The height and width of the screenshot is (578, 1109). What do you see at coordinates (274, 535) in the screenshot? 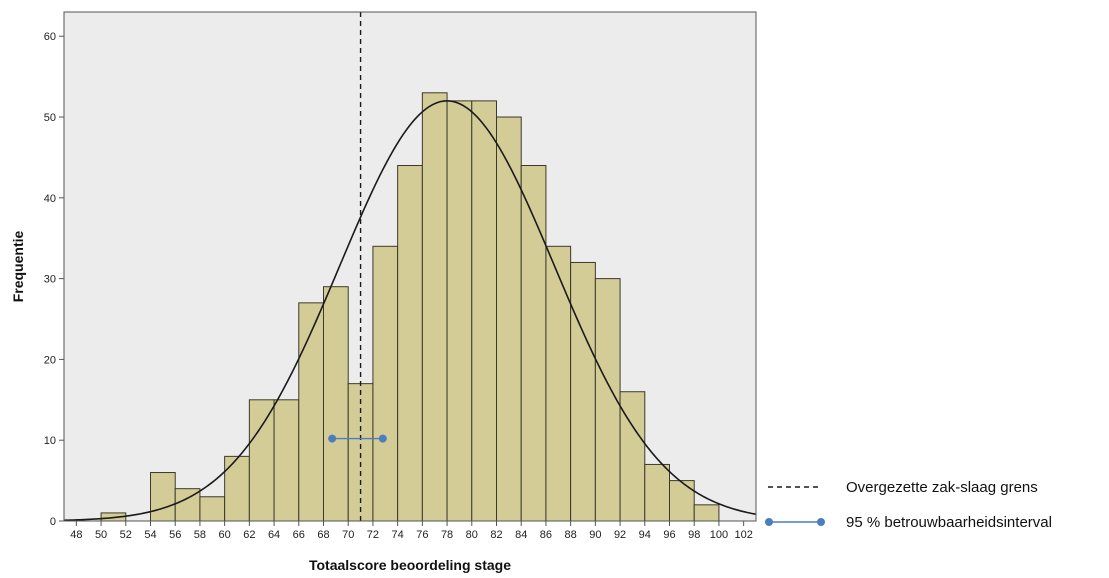
I see `x-tick-label: 64` at bounding box center [274, 535].